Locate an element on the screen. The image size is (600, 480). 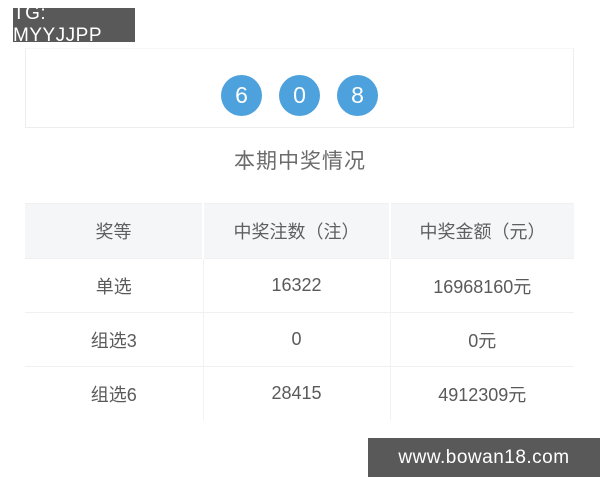
draw-number-ball-1: 6 is located at coordinates (241, 95).